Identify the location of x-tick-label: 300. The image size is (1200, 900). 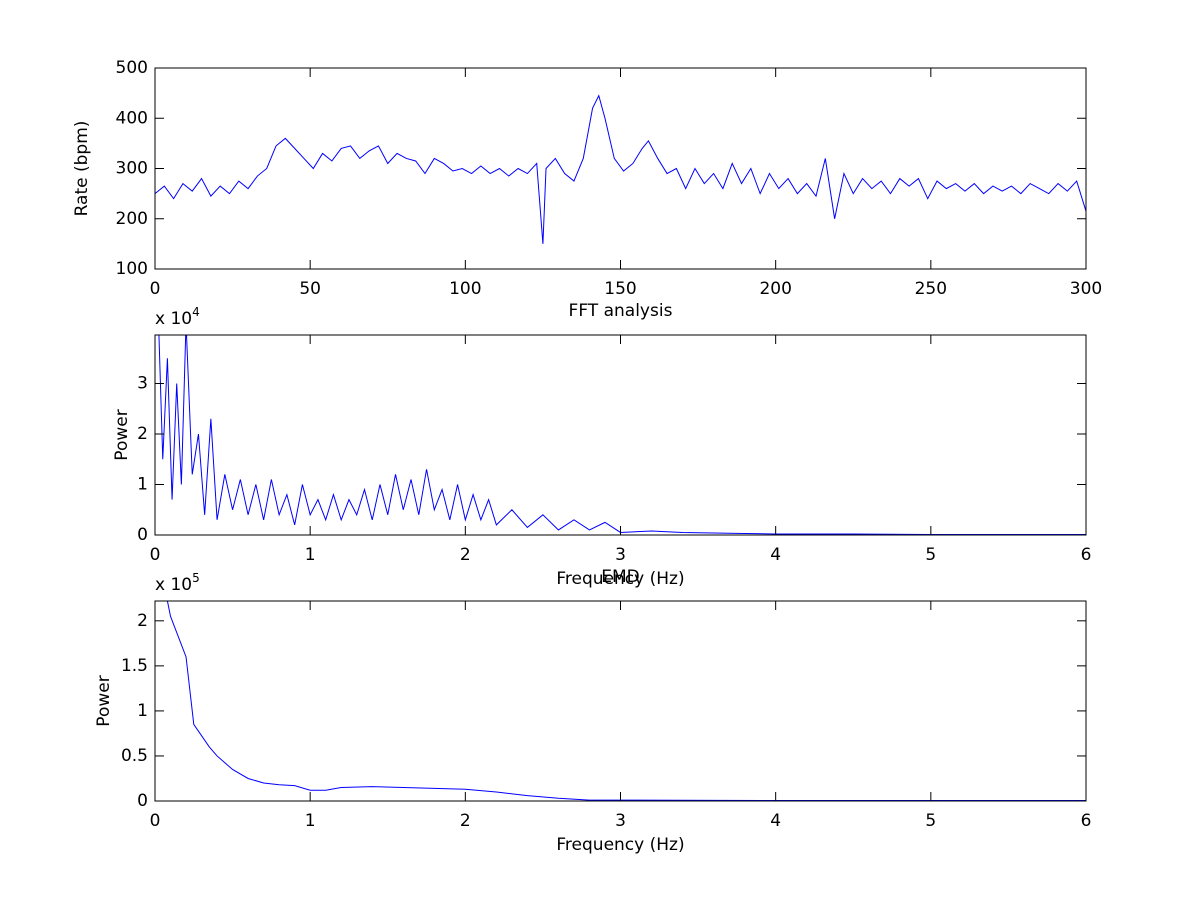
(1086, 289).